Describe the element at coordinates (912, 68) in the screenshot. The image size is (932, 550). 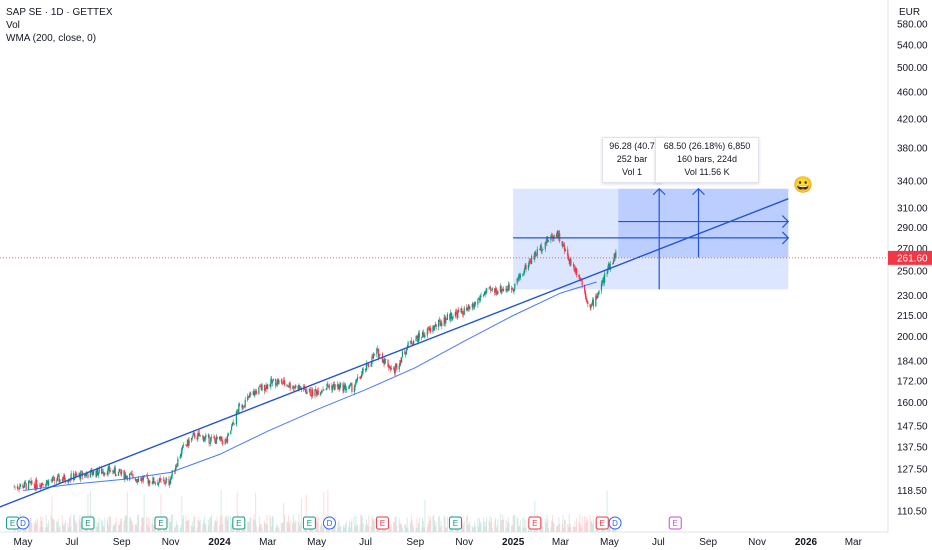
I see `price-tick-label: 500.00` at that location.